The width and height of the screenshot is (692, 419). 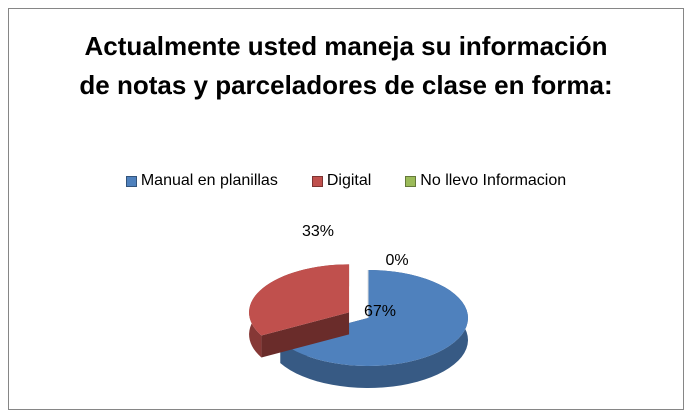 I want to click on legend-label: No llevo Informacion, so click(x=493, y=180).